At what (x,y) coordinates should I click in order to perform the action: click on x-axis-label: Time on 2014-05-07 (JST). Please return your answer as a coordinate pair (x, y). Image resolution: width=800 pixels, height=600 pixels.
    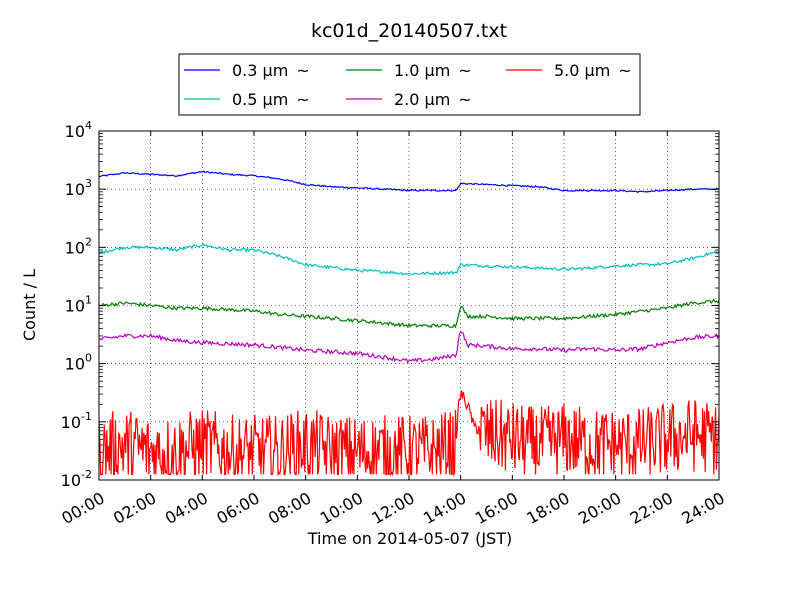
    Looking at the image, I should click on (409, 538).